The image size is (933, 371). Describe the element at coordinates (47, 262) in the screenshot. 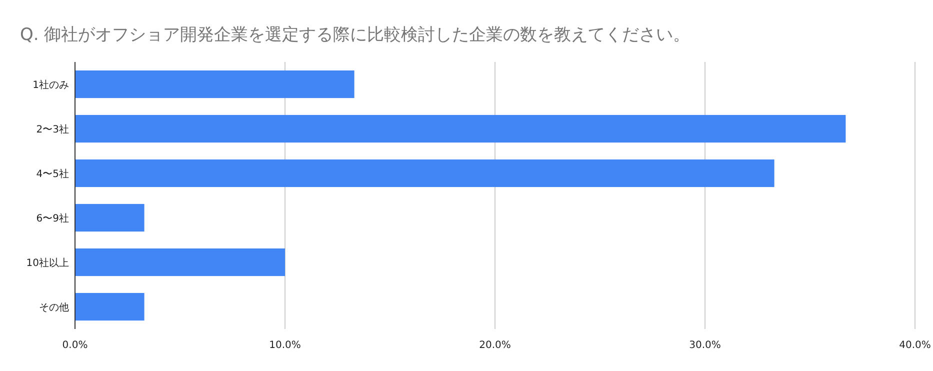

I see `y-tick-label: 10社以上` at that location.